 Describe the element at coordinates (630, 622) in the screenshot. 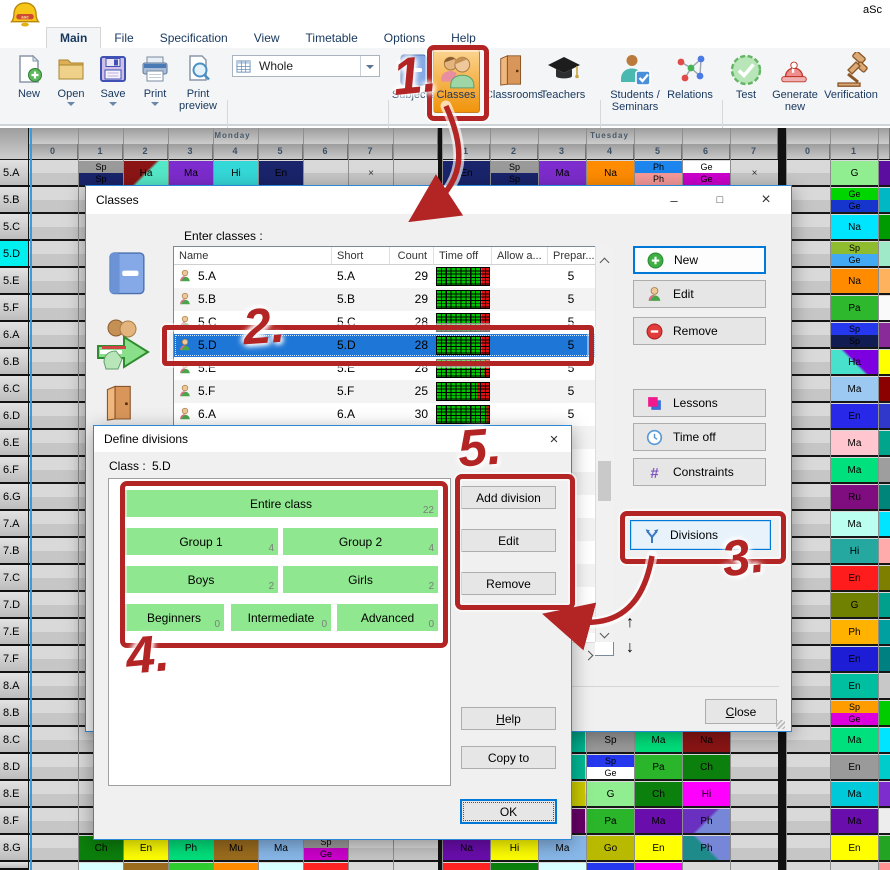

I see `move-up-button: ↑` at that location.